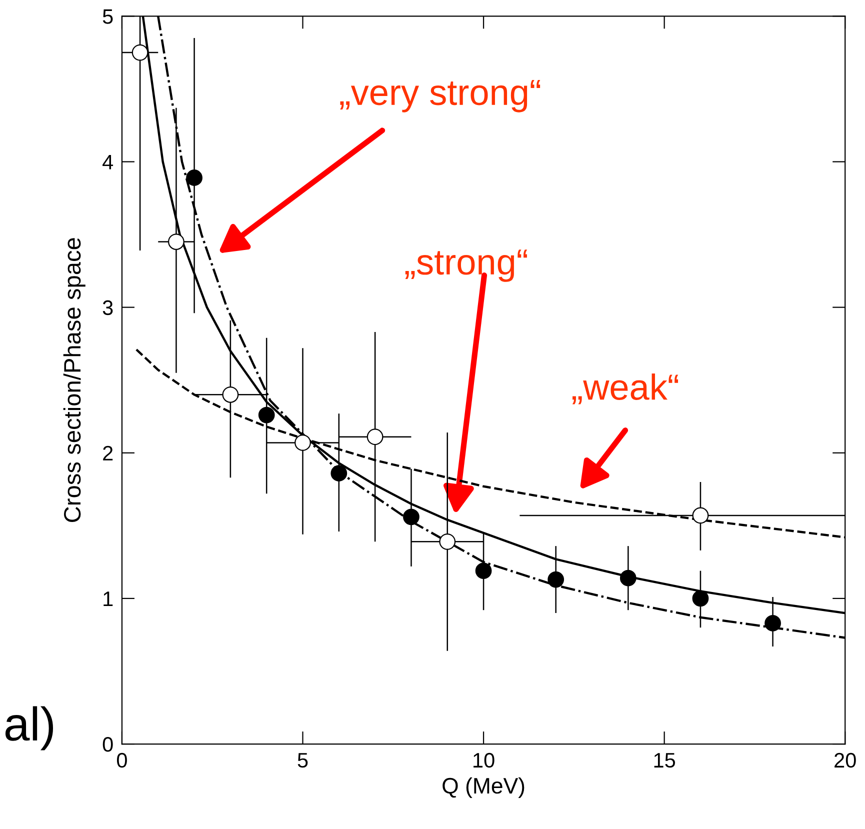 The height and width of the screenshot is (829, 865). Describe the element at coordinates (303, 760) in the screenshot. I see `x-tick-label: 5` at that location.